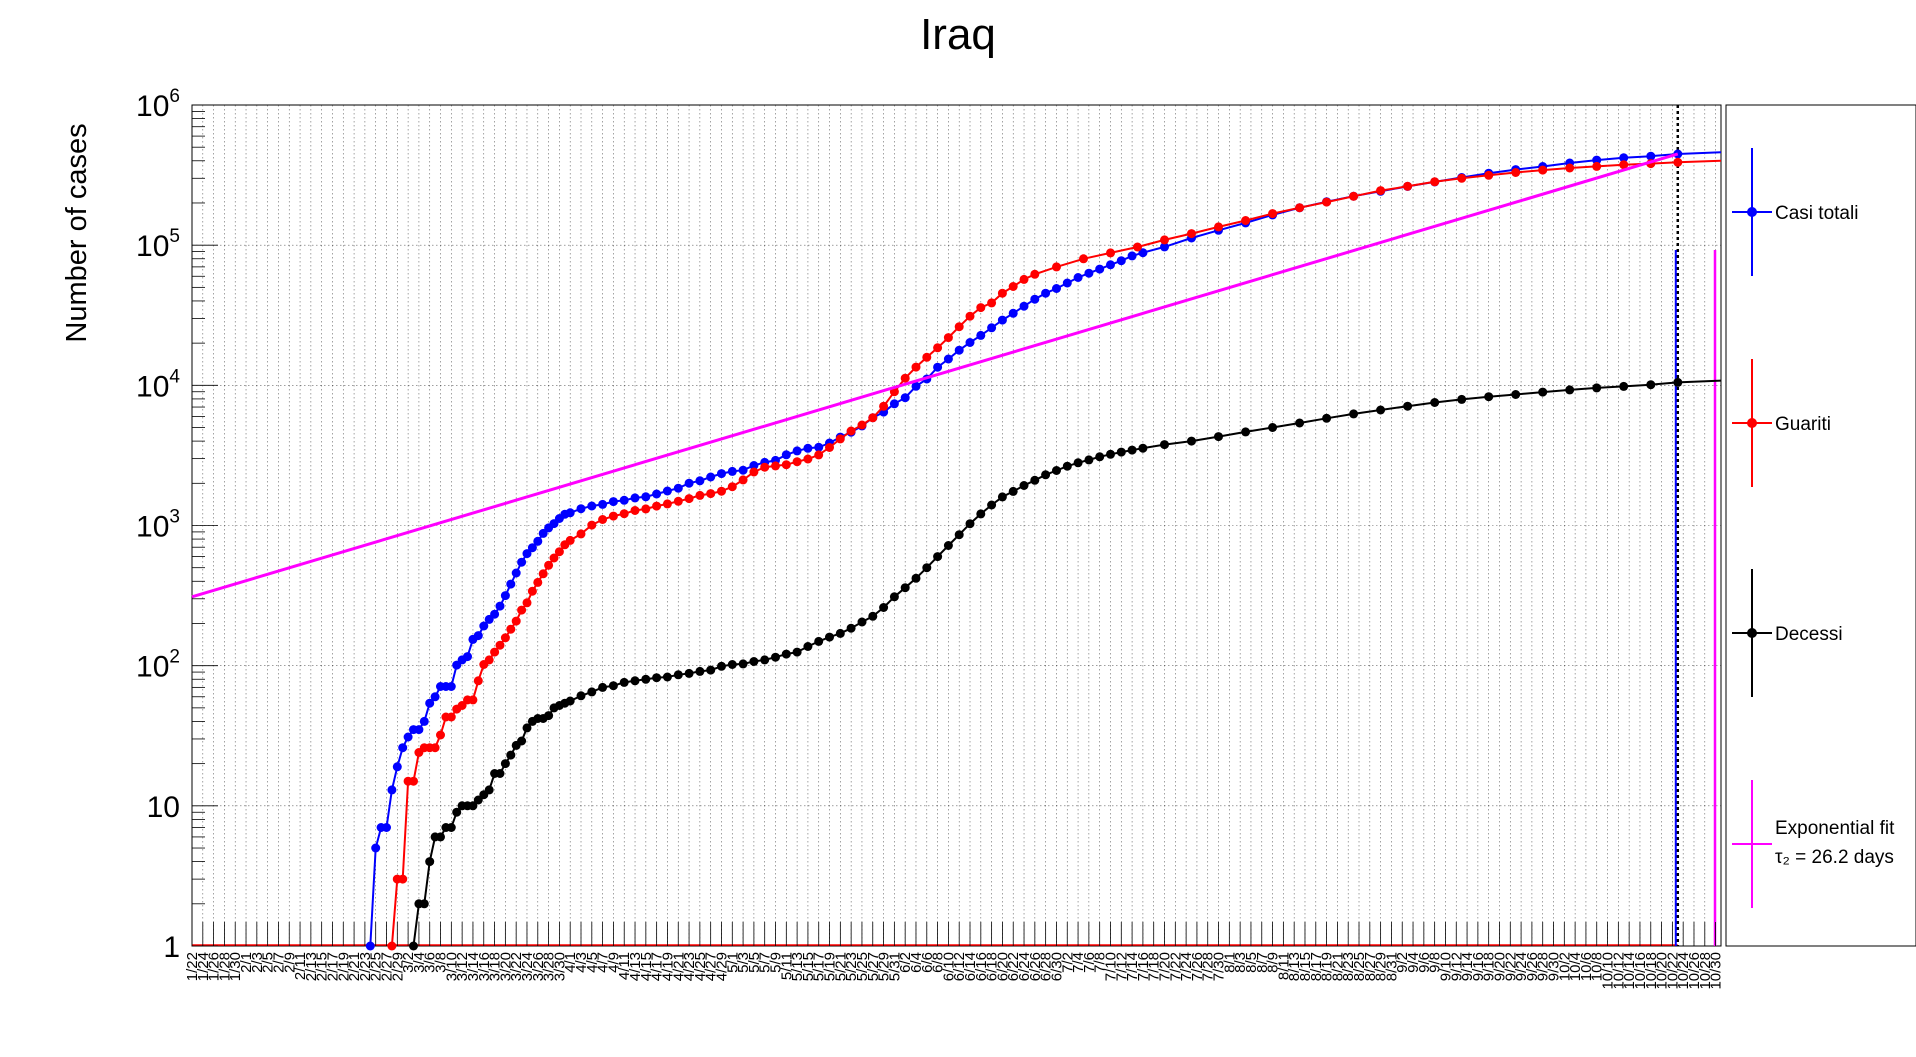  I want to click on x-tick-label: 5/11, so click(786, 966).